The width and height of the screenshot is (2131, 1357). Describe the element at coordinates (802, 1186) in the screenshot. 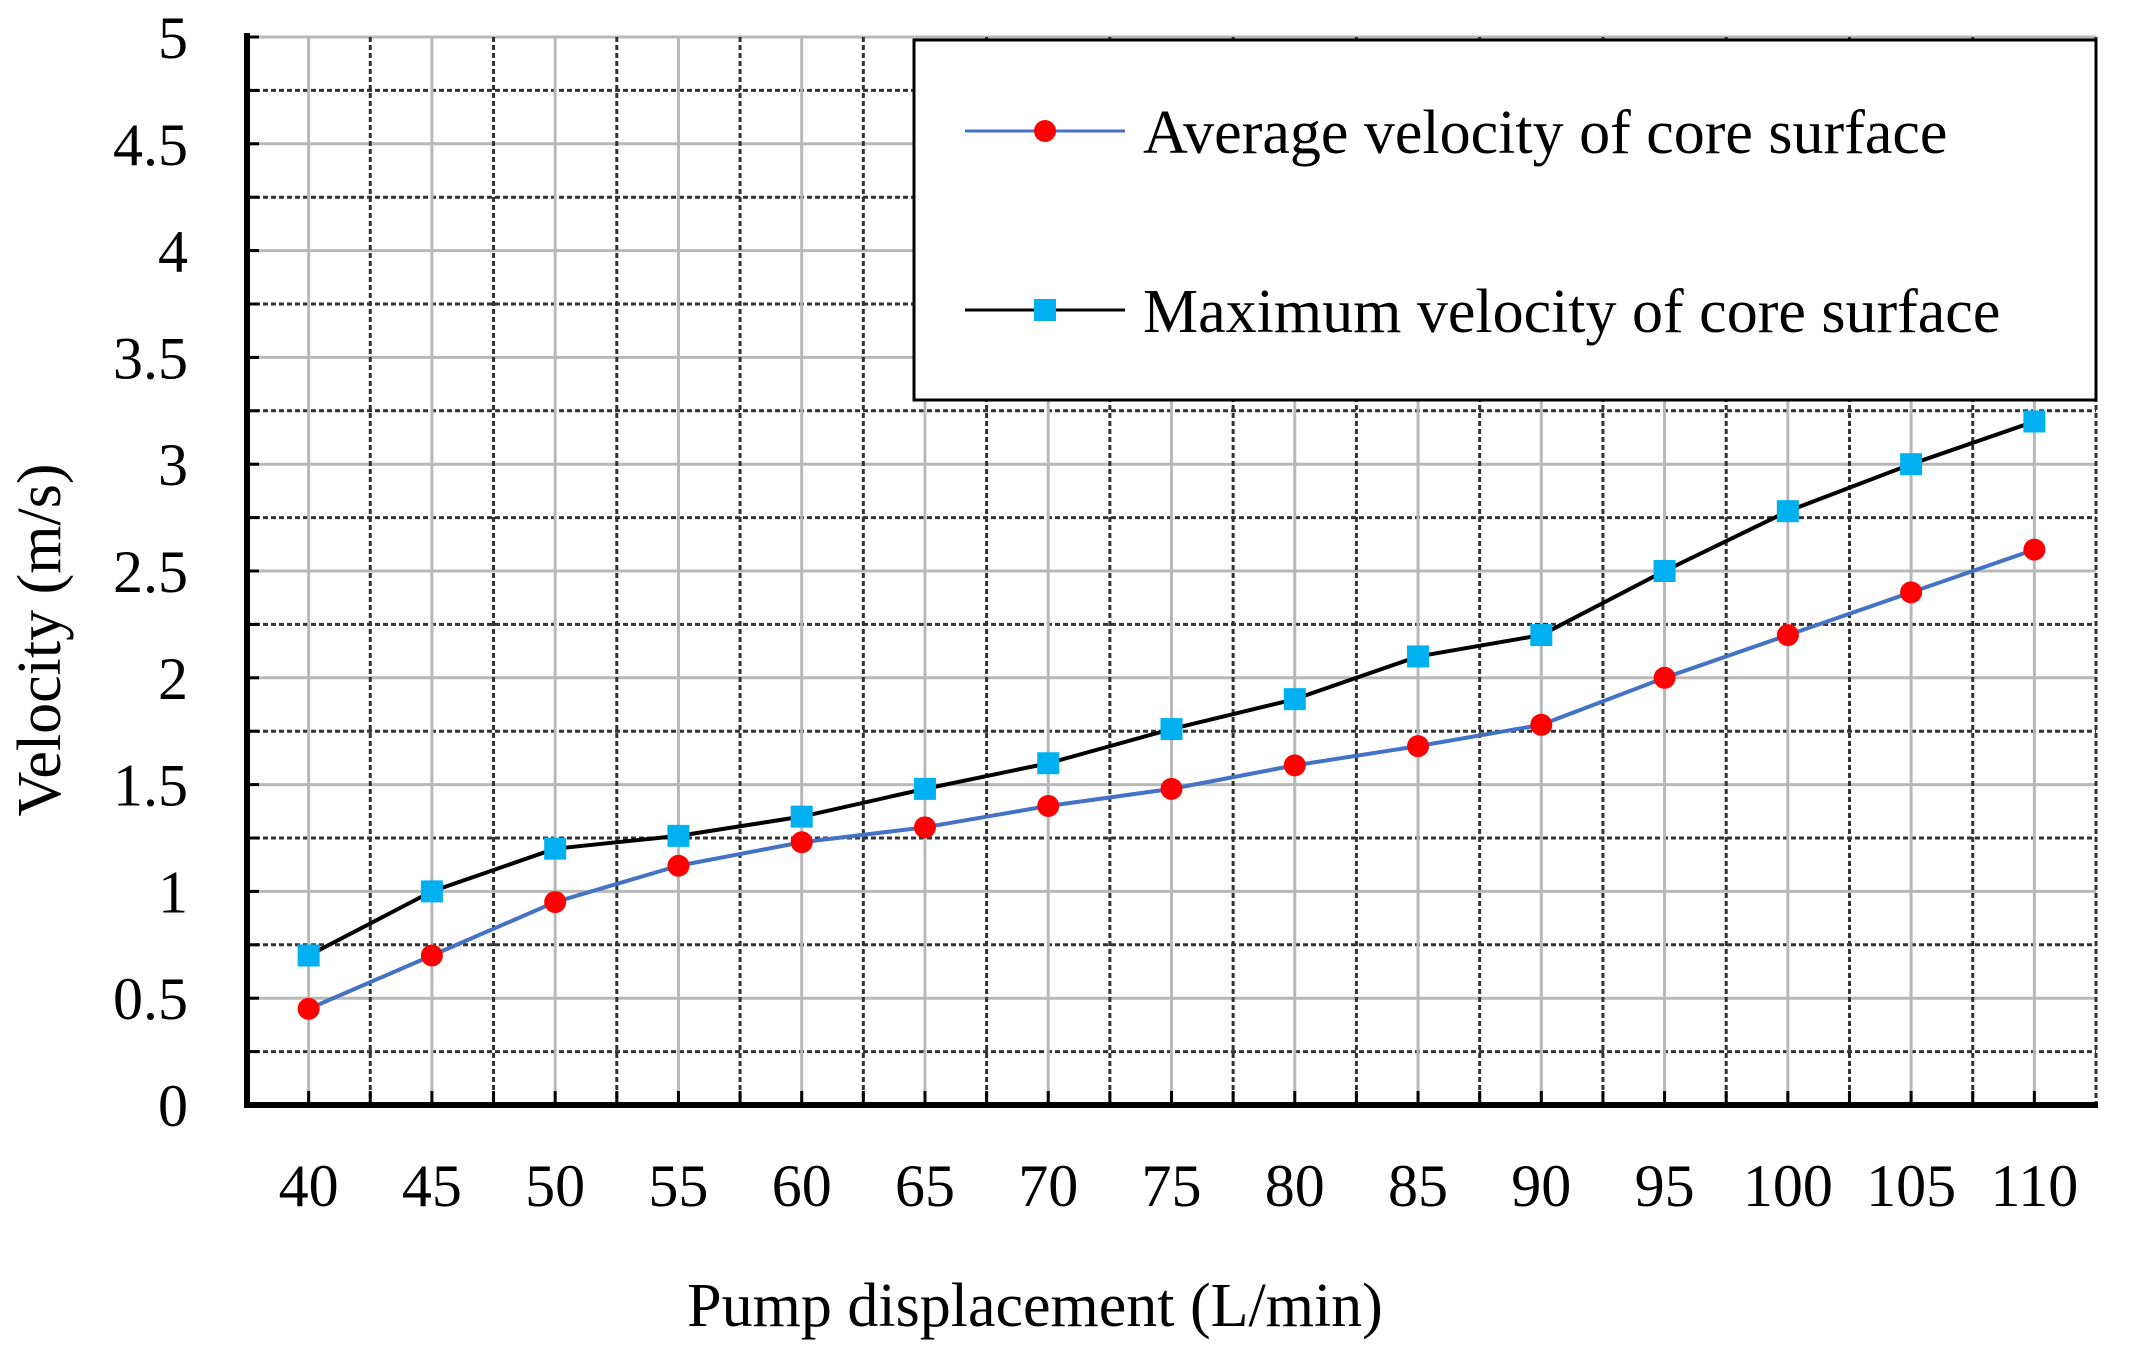

I see `x-tick-label: 60` at that location.